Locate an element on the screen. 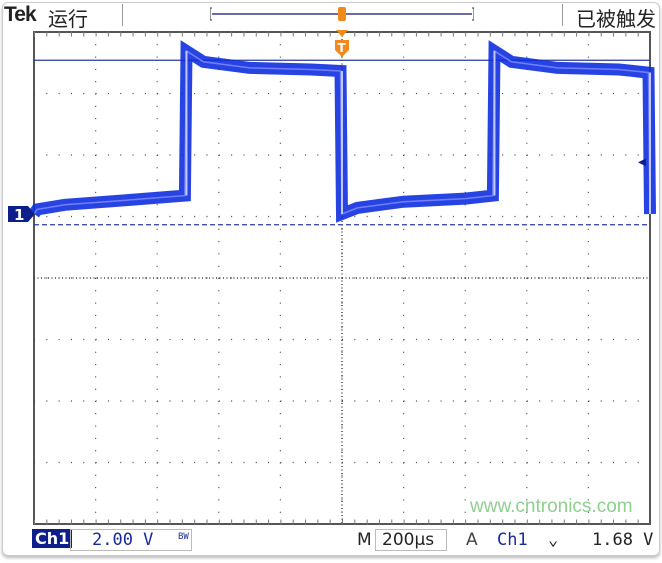 Image resolution: width=662 pixels, height=563 pixels. trigger-label: A is located at coordinates (472, 540).